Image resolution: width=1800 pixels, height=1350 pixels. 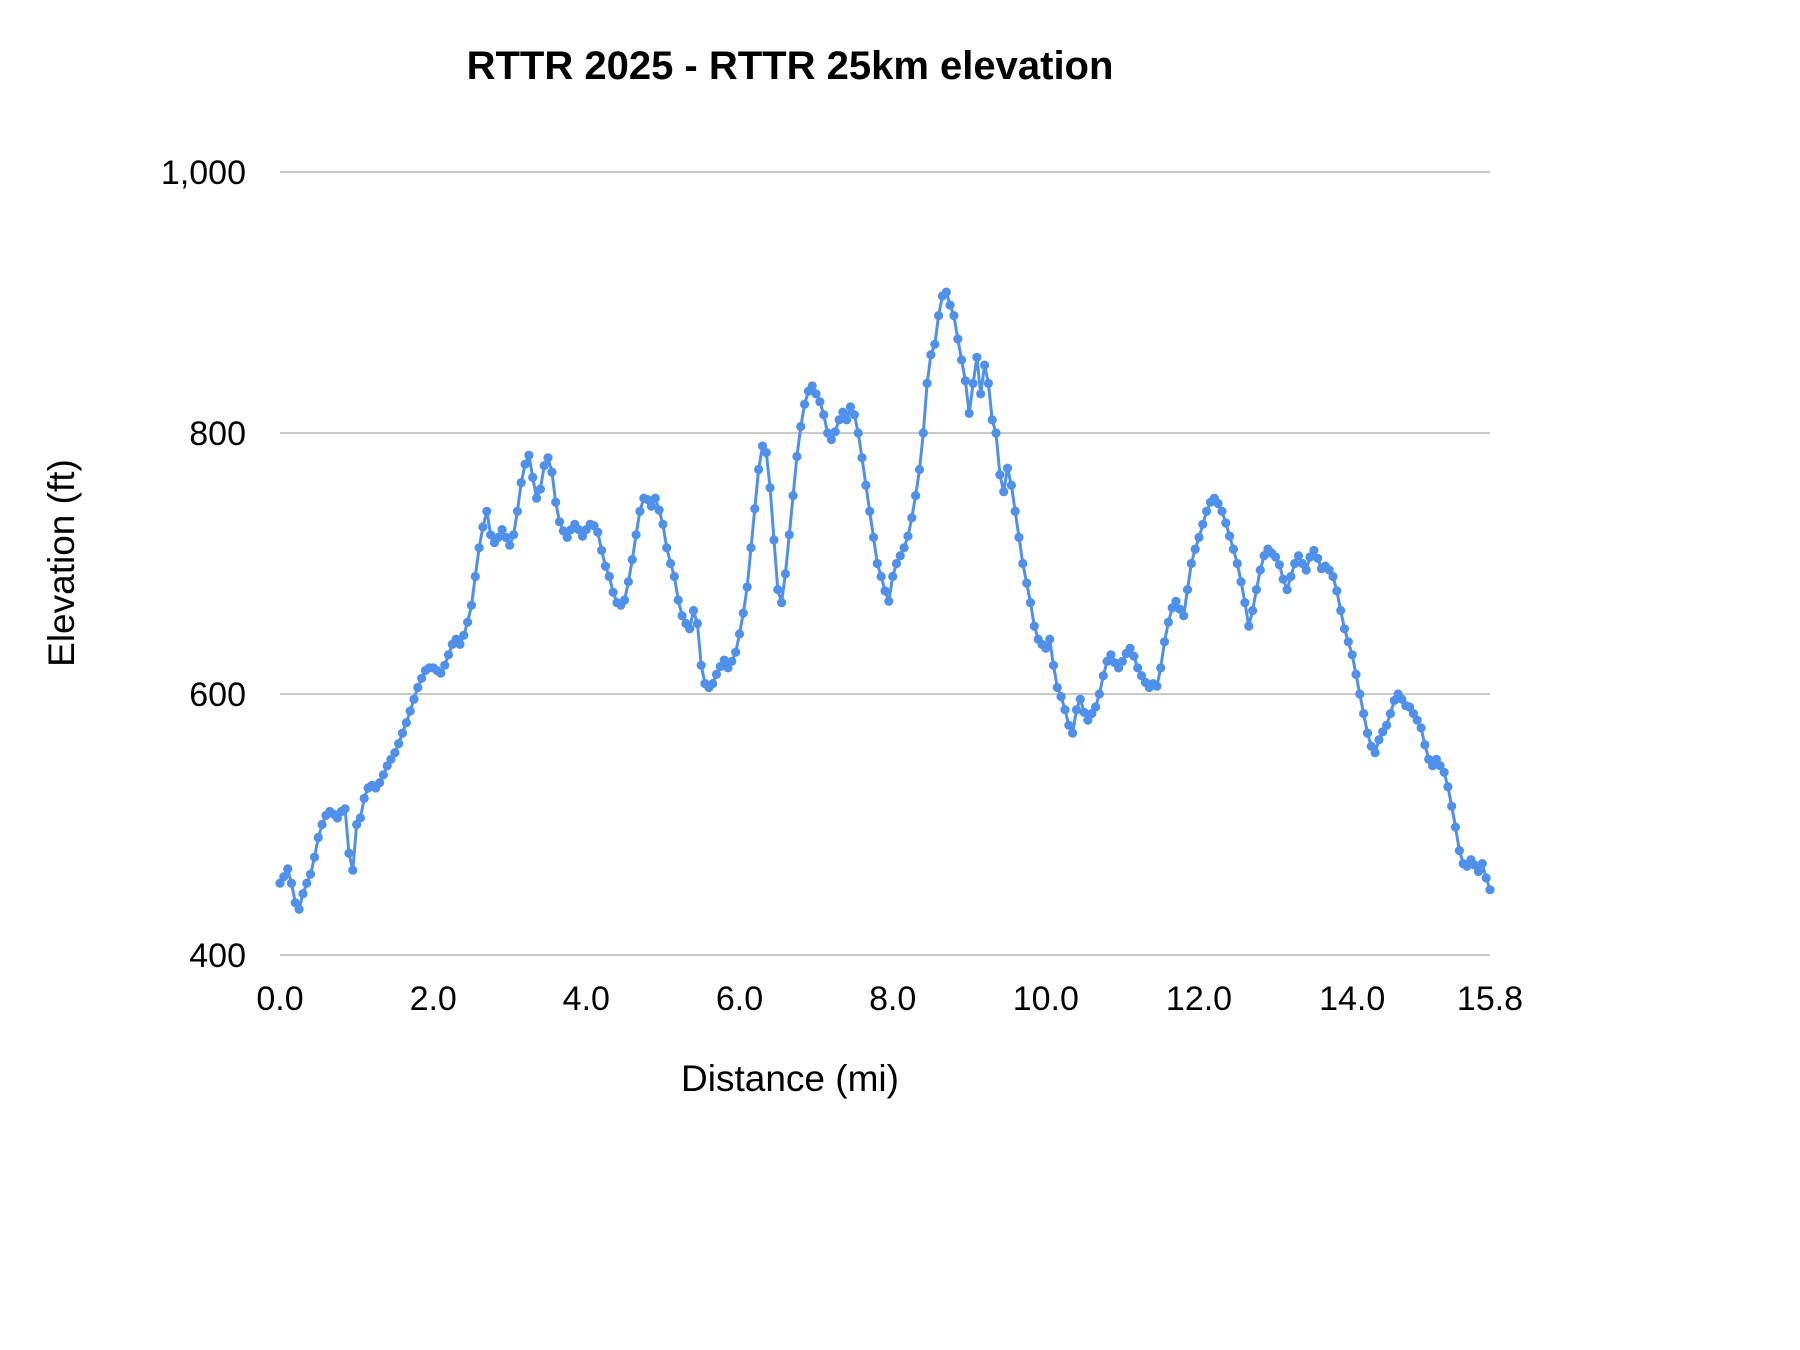 What do you see at coordinates (1490, 999) in the screenshot?
I see `x-tick-label: 15.8` at bounding box center [1490, 999].